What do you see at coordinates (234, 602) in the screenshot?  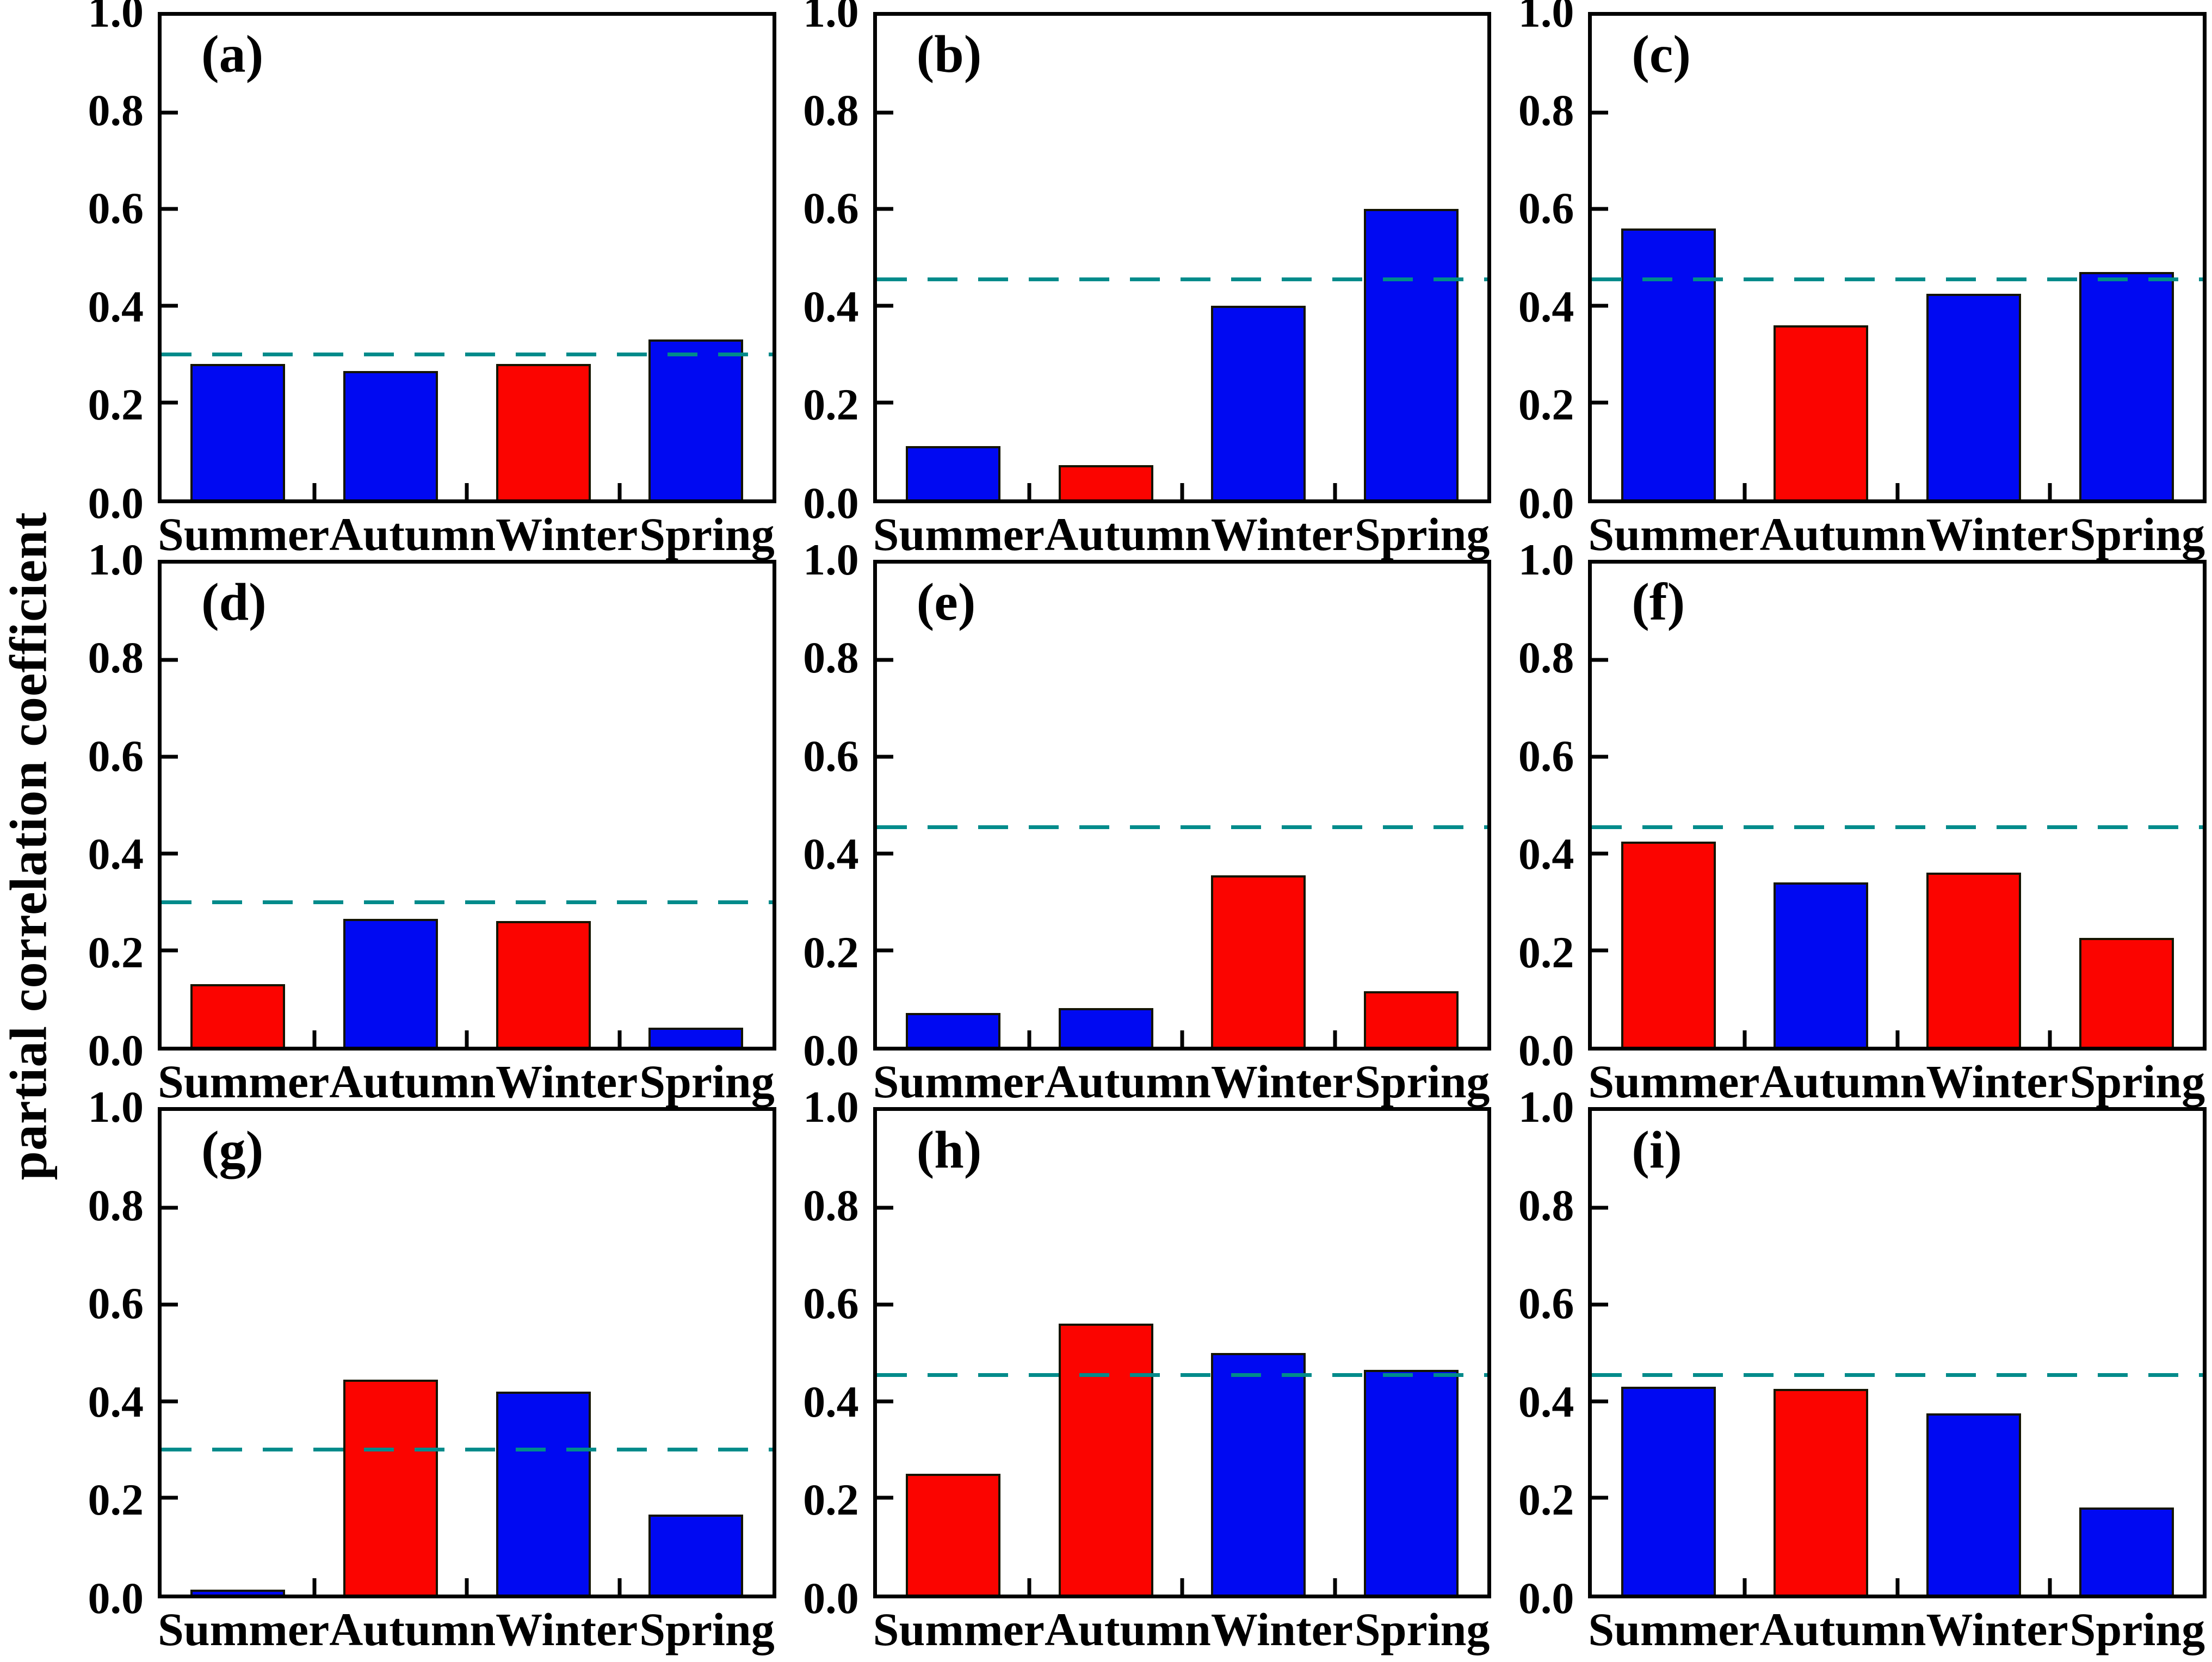 I see `panel-letter: (d)` at bounding box center [234, 602].